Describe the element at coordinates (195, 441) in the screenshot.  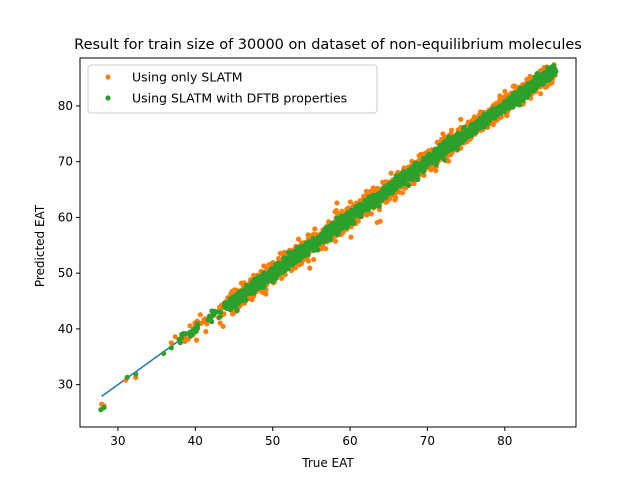
I see `x-tick-label: 40` at that location.